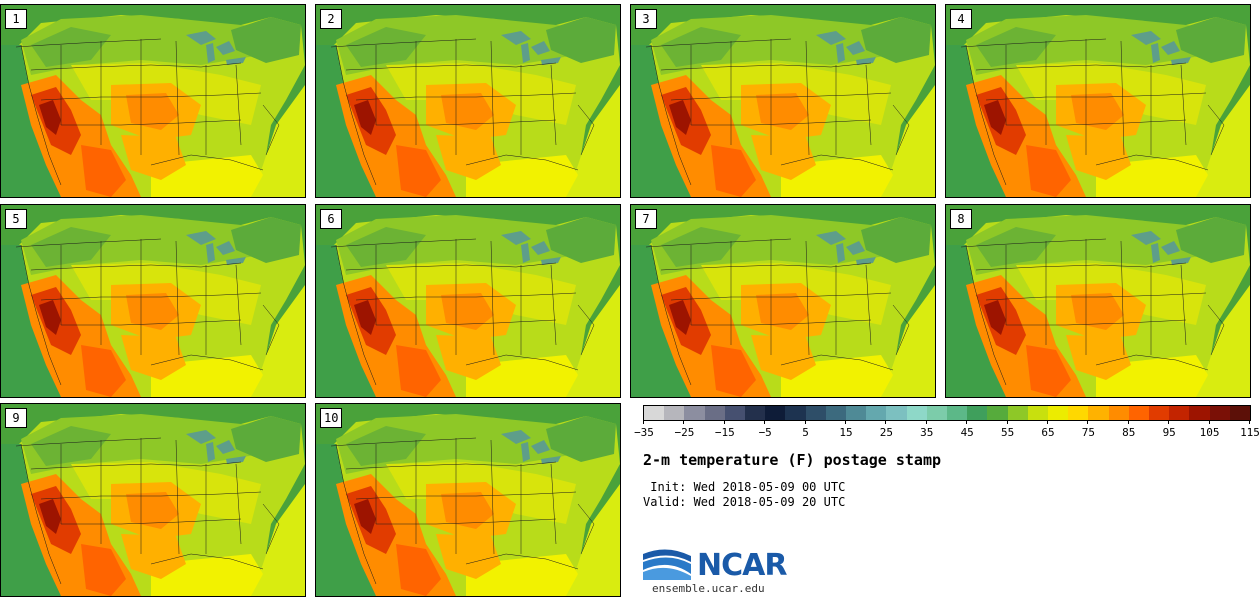 Image resolution: width=1260 pixels, height=597 pixels. Describe the element at coordinates (724, 432) in the screenshot. I see `colorbar-tick-label: −15` at that location.